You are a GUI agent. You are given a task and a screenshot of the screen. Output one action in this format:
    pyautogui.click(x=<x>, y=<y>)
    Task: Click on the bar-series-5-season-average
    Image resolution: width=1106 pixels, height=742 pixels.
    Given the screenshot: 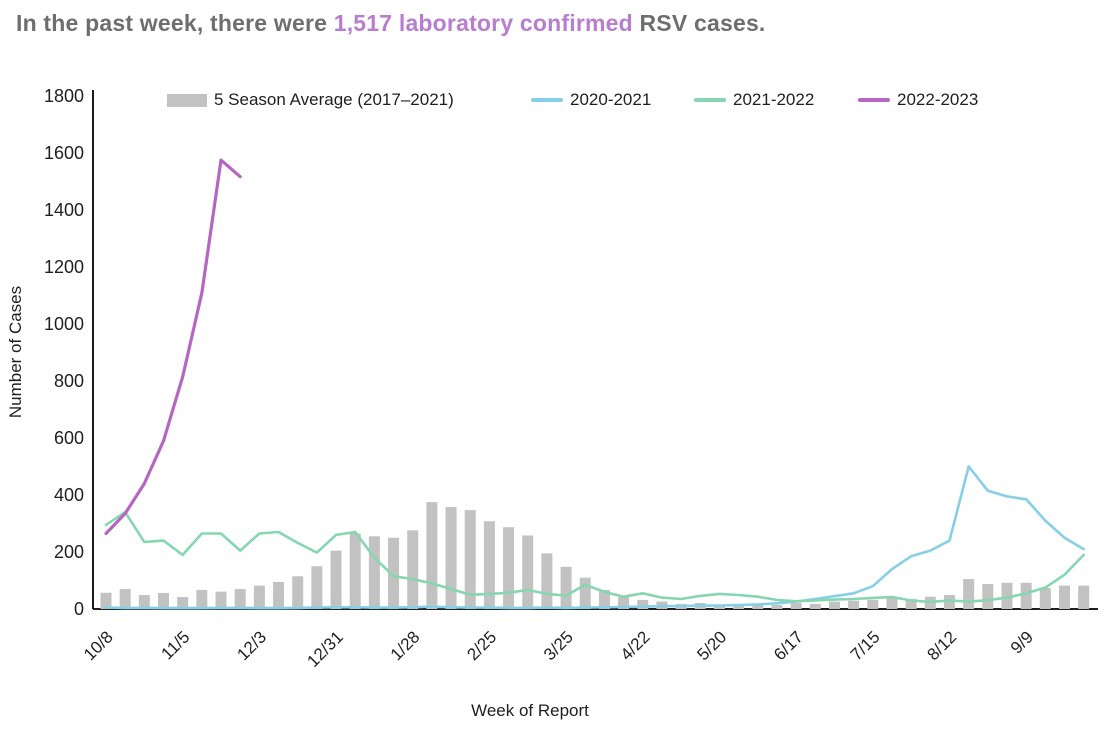 What is the action you would take?
    pyautogui.click(x=595, y=555)
    